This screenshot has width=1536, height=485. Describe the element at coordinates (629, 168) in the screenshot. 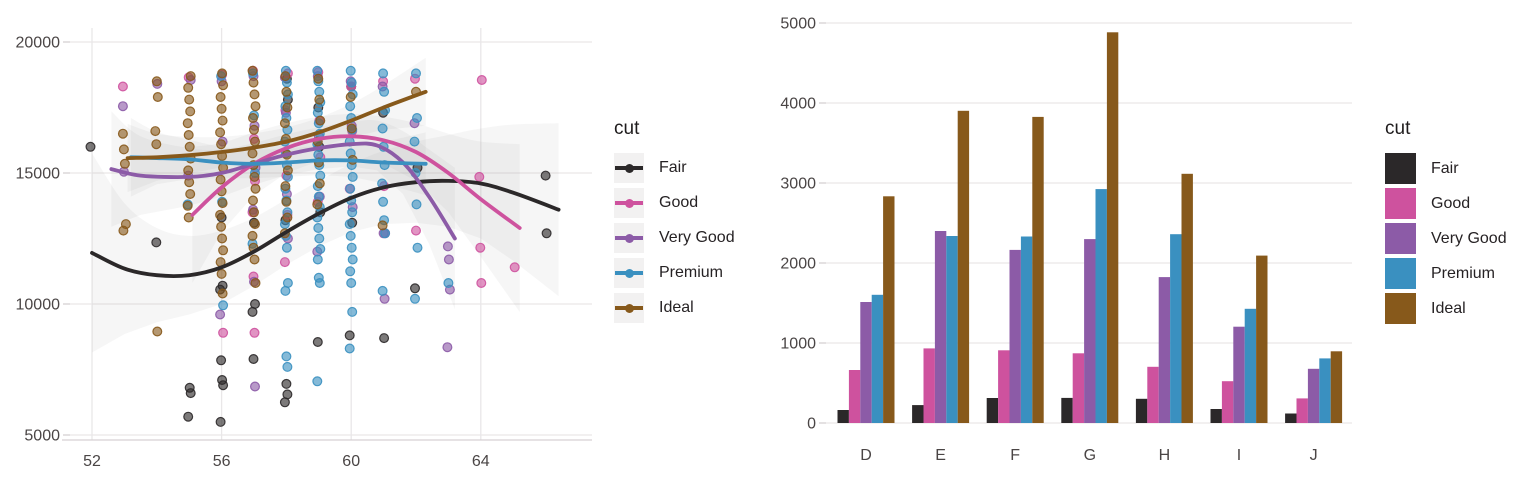

I see `legend-key-dot` at that location.